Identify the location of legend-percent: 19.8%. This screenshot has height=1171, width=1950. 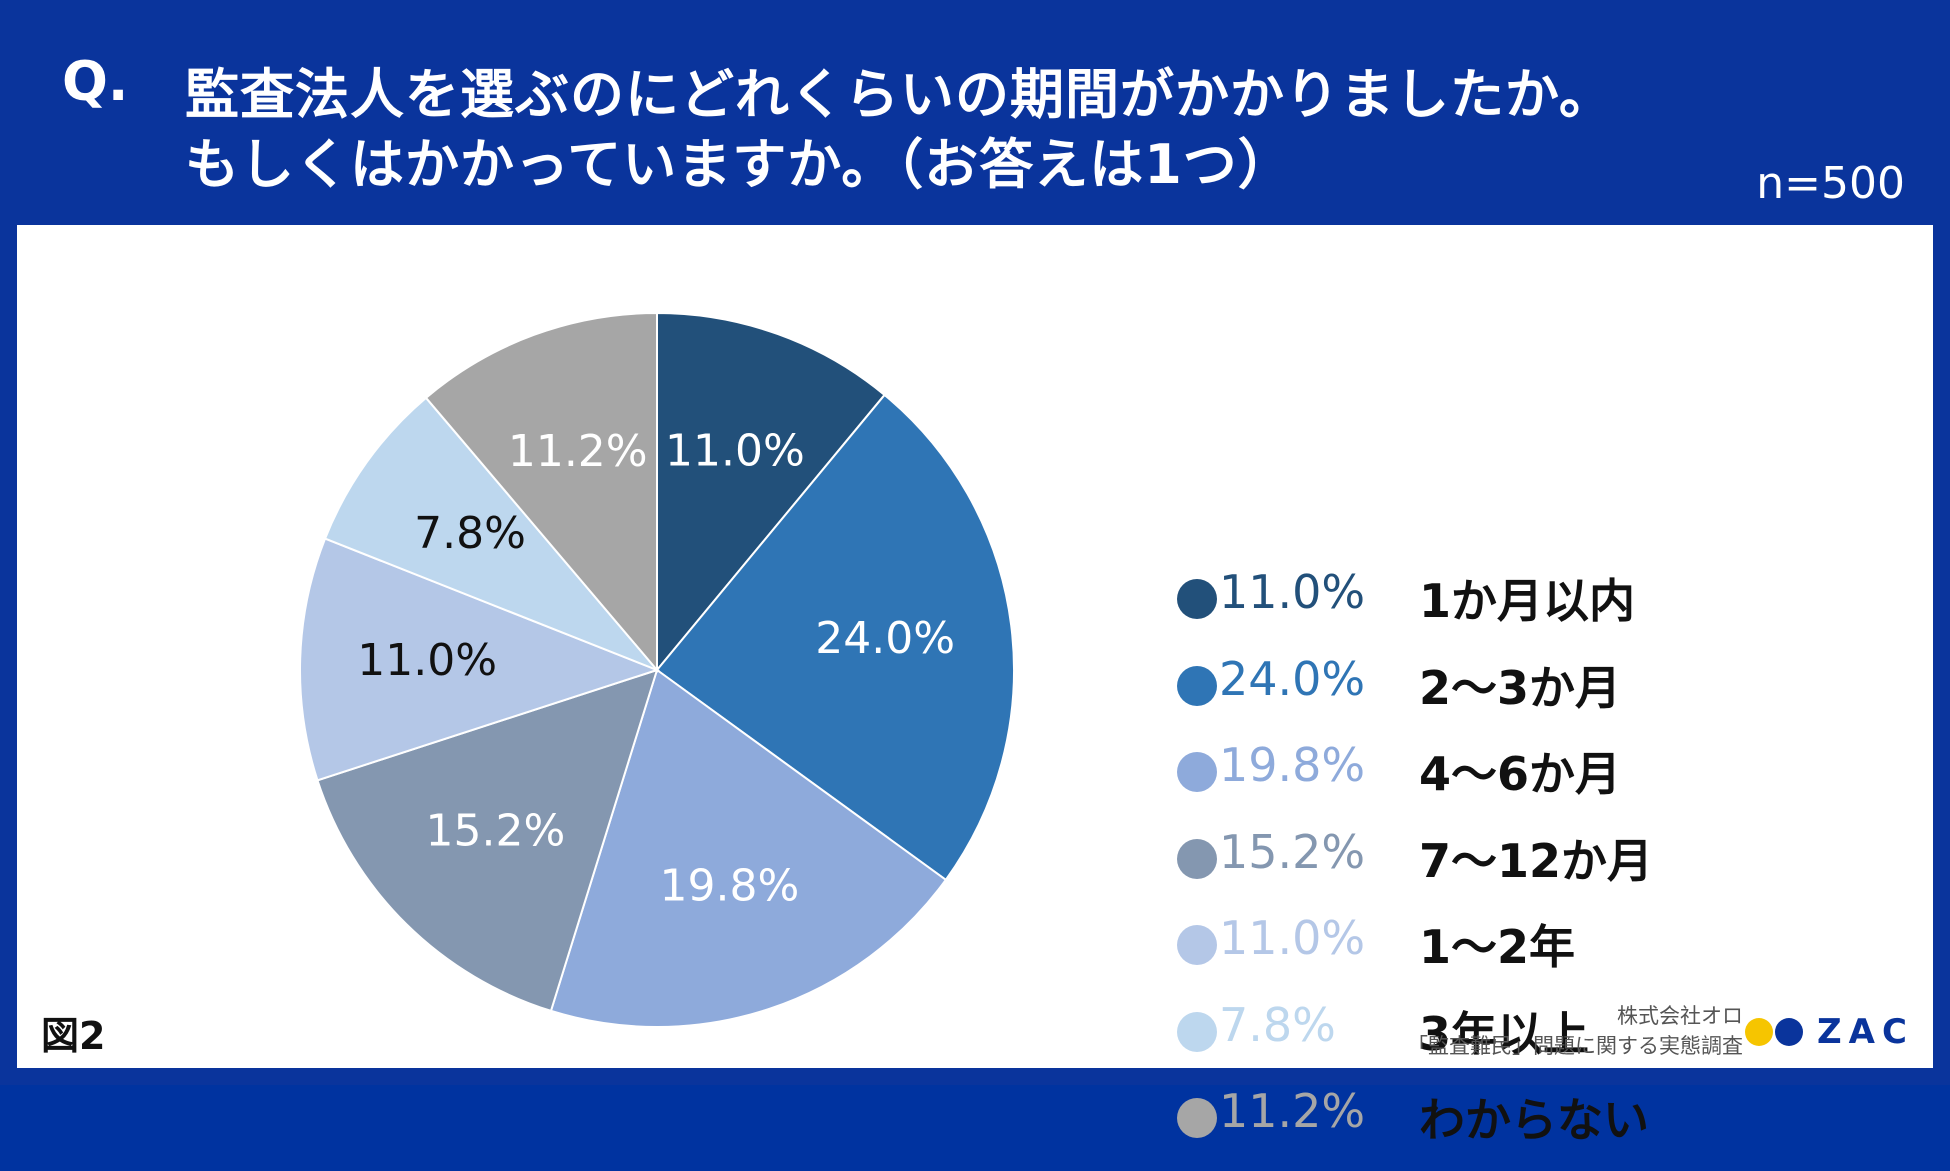
(1292, 765).